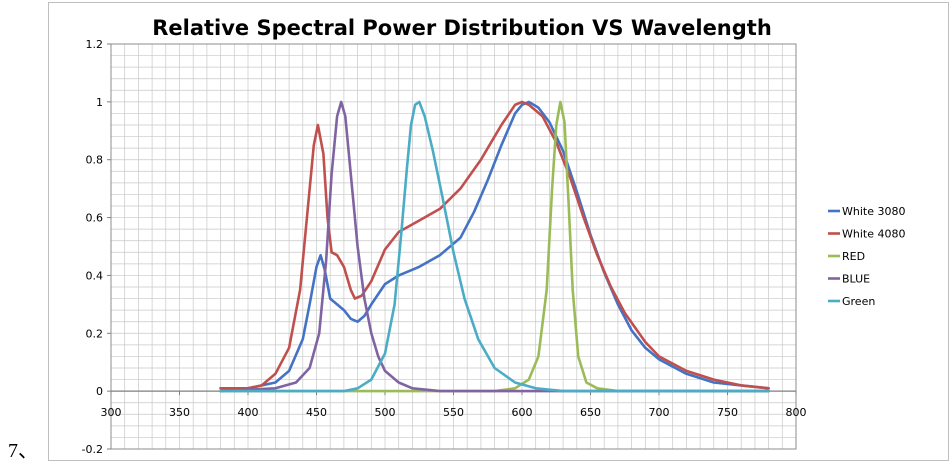 Image resolution: width=949 pixels, height=463 pixels. I want to click on y-tick-label: 1.2, so click(95, 44).